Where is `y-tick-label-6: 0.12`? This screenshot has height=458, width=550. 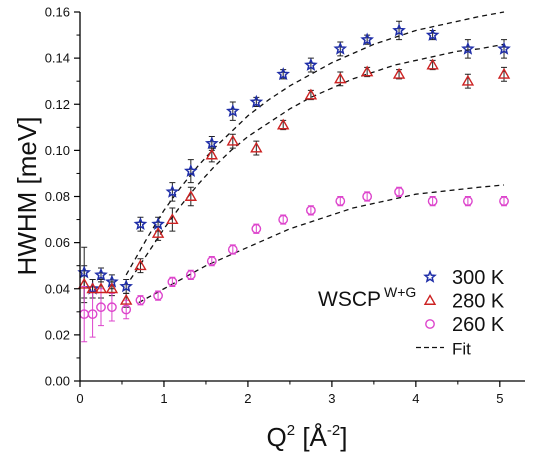
y-tick-label-6: 0.12 is located at coordinates (57, 104).